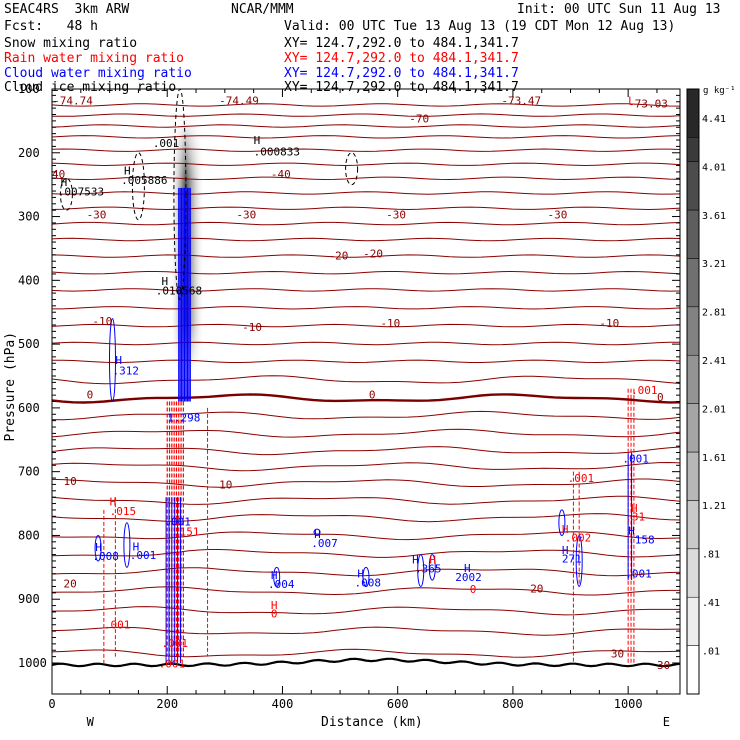 The width and height of the screenshot is (740, 740). Describe the element at coordinates (186, 532) in the screenshot. I see `extremum-label: .151` at that location.